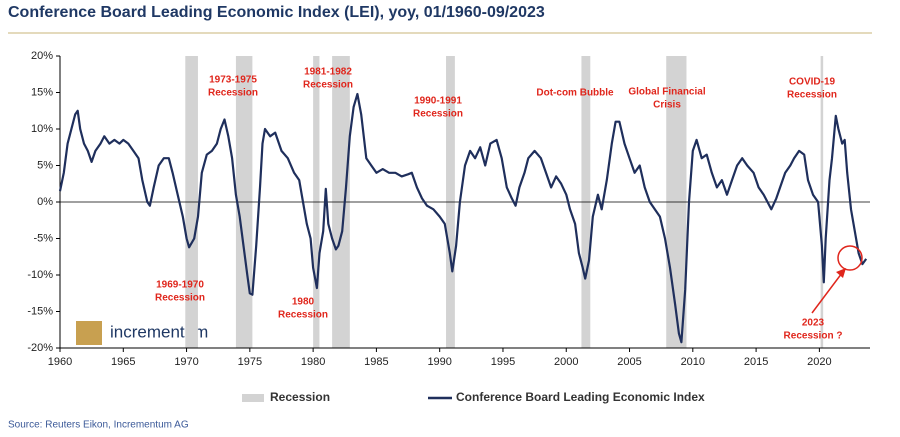 This screenshot has width=900, height=437. I want to click on y-tick-label: 5%, so click(45, 165).